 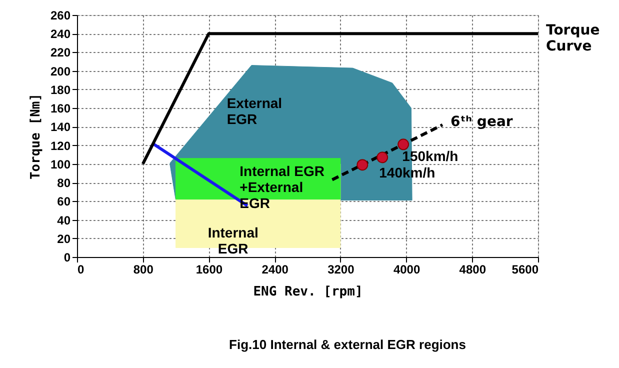 What do you see at coordinates (573, 38) in the screenshot?
I see `series-label: Torque Curve` at bounding box center [573, 38].